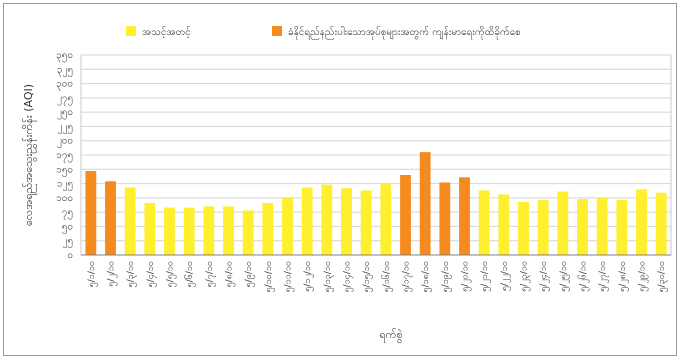 Image resolution: width=682 pixels, height=361 pixels. What do you see at coordinates (29, 155) in the screenshot?
I see `y-axis-title: လေအရည်အသွေးညွှန်းကိန်း (AQI)` at bounding box center [29, 155].